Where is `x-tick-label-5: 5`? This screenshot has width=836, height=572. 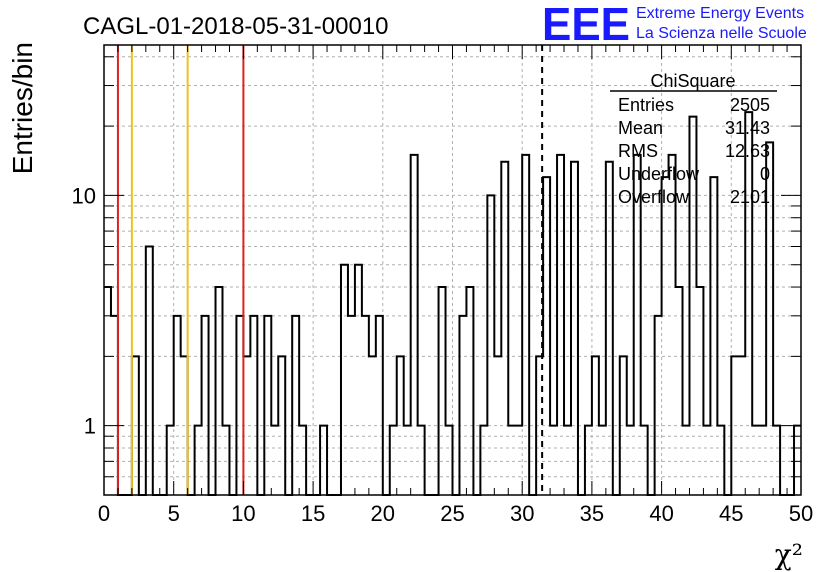
x-tick-label-5: 5 is located at coordinates (174, 513).